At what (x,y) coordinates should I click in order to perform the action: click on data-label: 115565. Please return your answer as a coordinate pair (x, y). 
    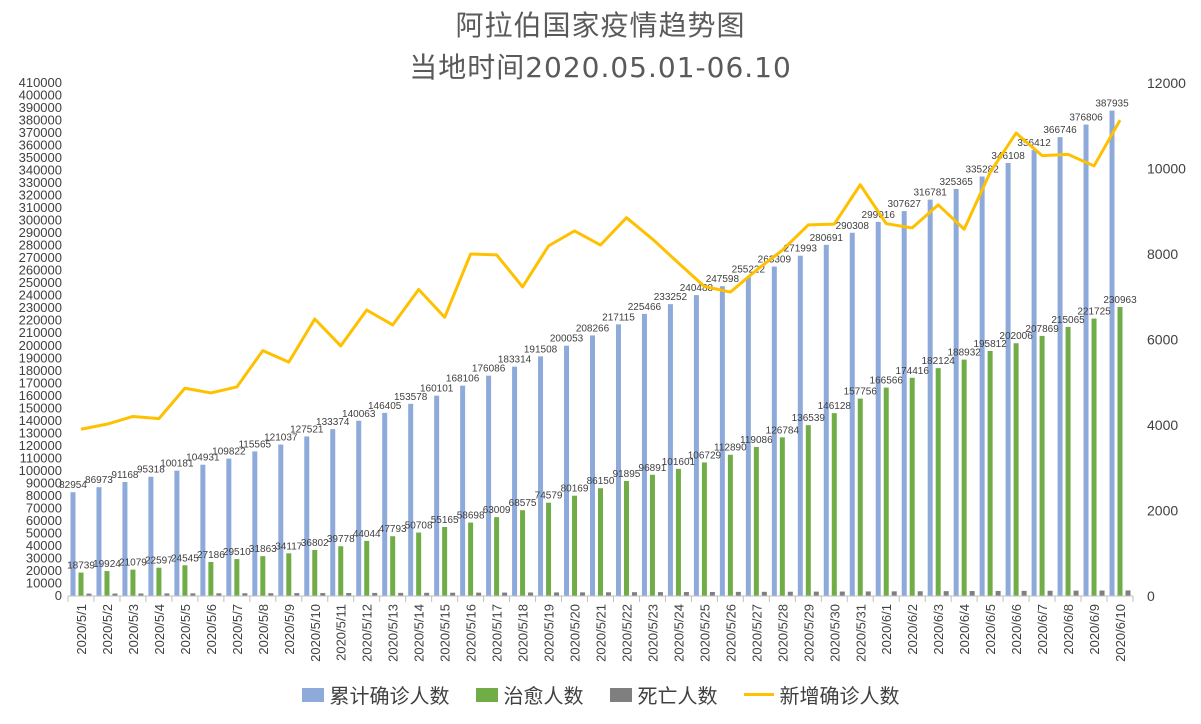
    Looking at the image, I should click on (254, 444).